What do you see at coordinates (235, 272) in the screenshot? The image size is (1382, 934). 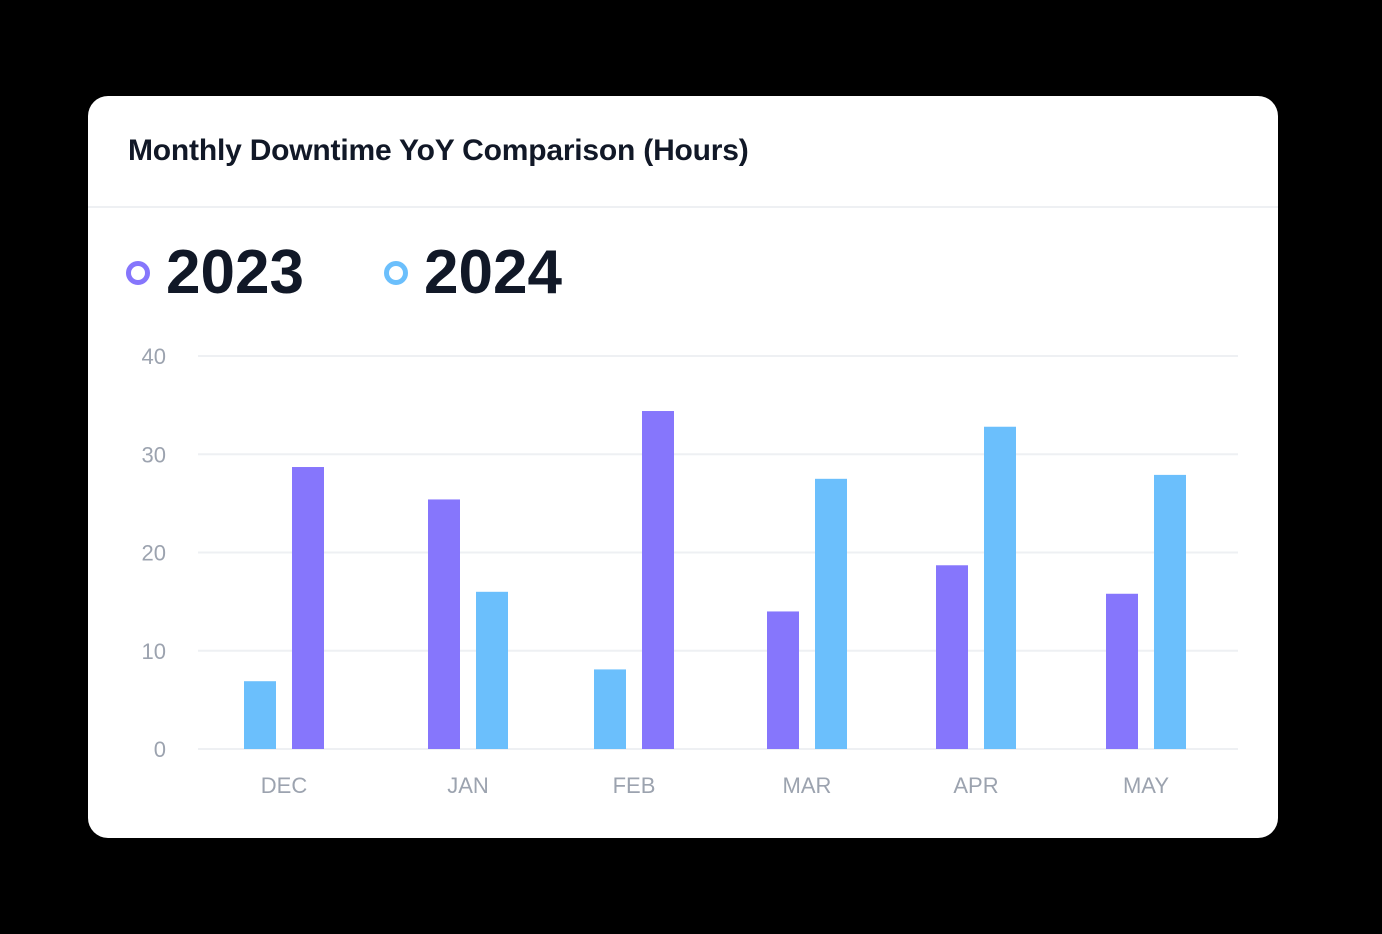 I see `legend-label-2023: 2023` at bounding box center [235, 272].